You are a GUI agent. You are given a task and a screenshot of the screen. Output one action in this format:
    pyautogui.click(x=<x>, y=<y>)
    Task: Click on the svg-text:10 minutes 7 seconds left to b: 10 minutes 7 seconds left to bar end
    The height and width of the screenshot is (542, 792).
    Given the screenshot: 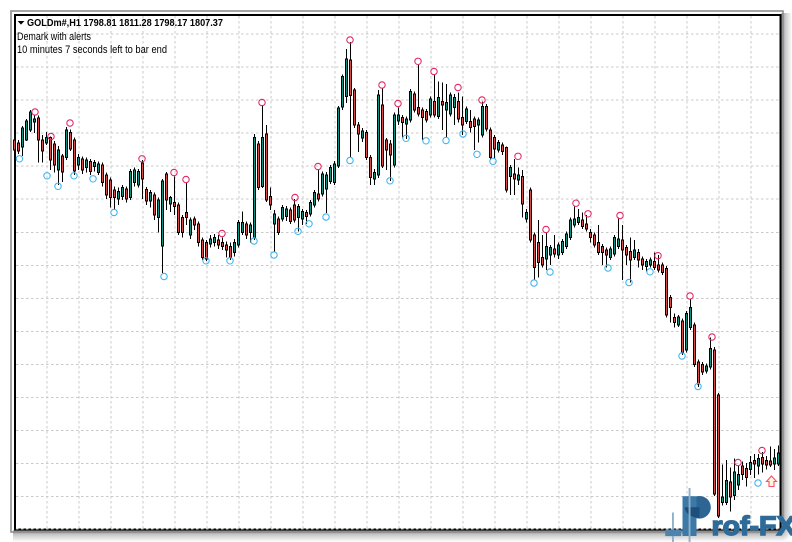 What is the action you would take?
    pyautogui.click(x=92, y=50)
    